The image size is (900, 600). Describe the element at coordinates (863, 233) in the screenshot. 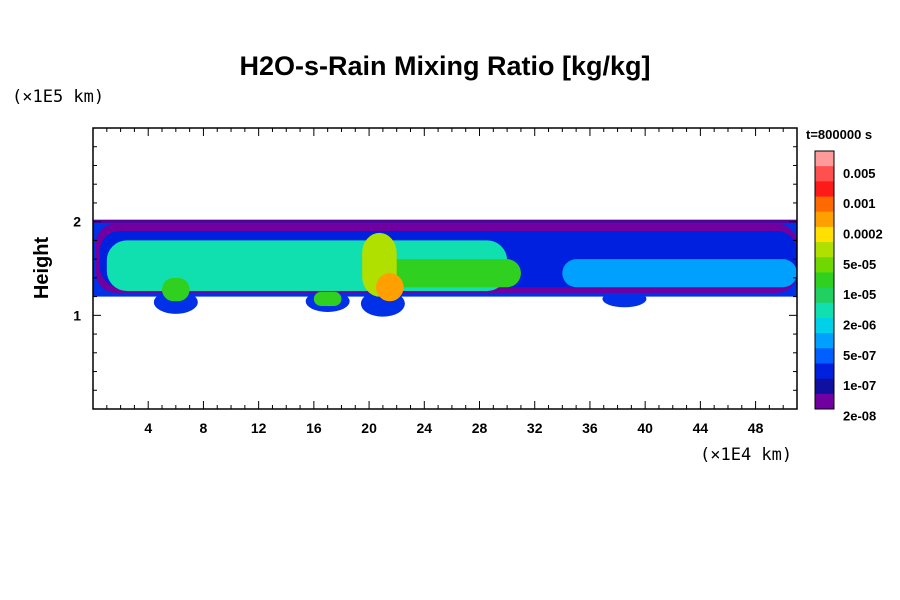

I see `colorbar-label: 0.0002` at that location.